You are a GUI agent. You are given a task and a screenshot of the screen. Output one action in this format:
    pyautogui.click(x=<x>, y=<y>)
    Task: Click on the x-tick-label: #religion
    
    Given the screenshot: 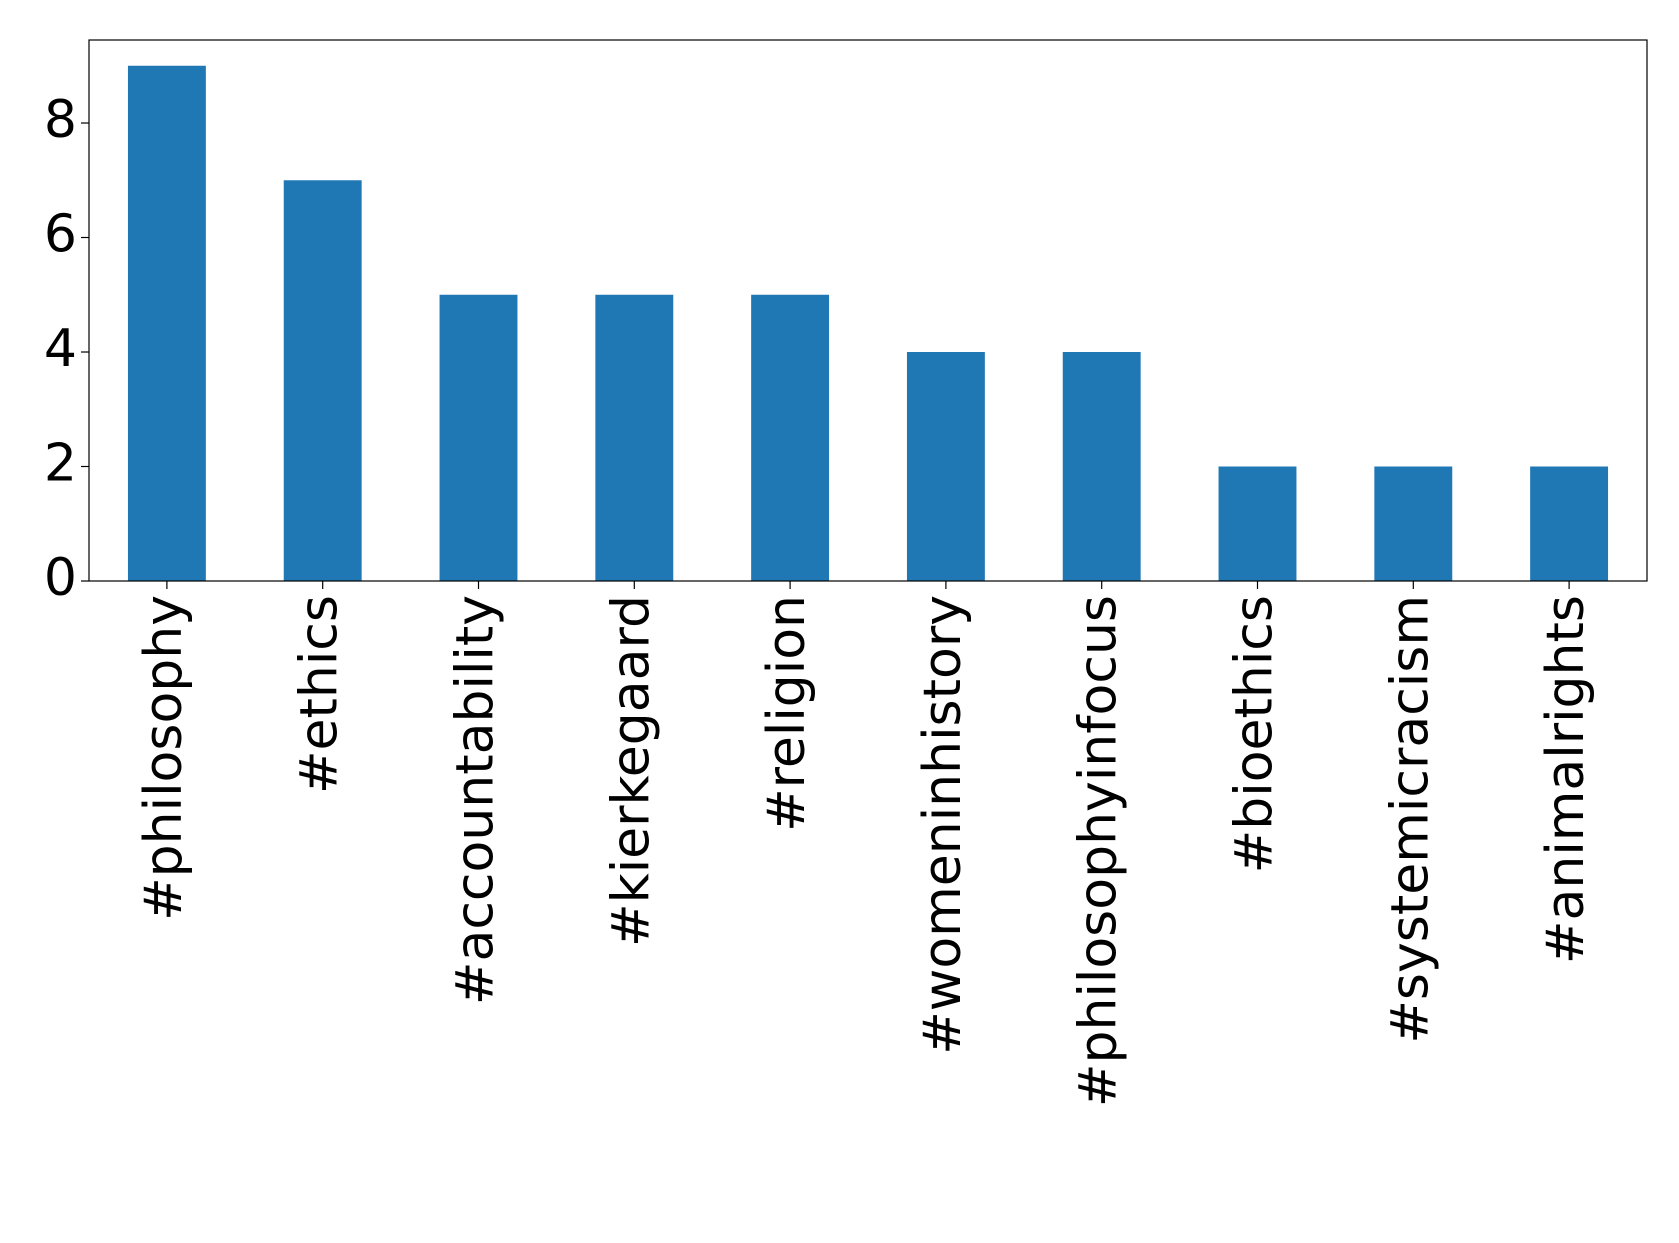 What is the action you would take?
    pyautogui.click(x=787, y=713)
    